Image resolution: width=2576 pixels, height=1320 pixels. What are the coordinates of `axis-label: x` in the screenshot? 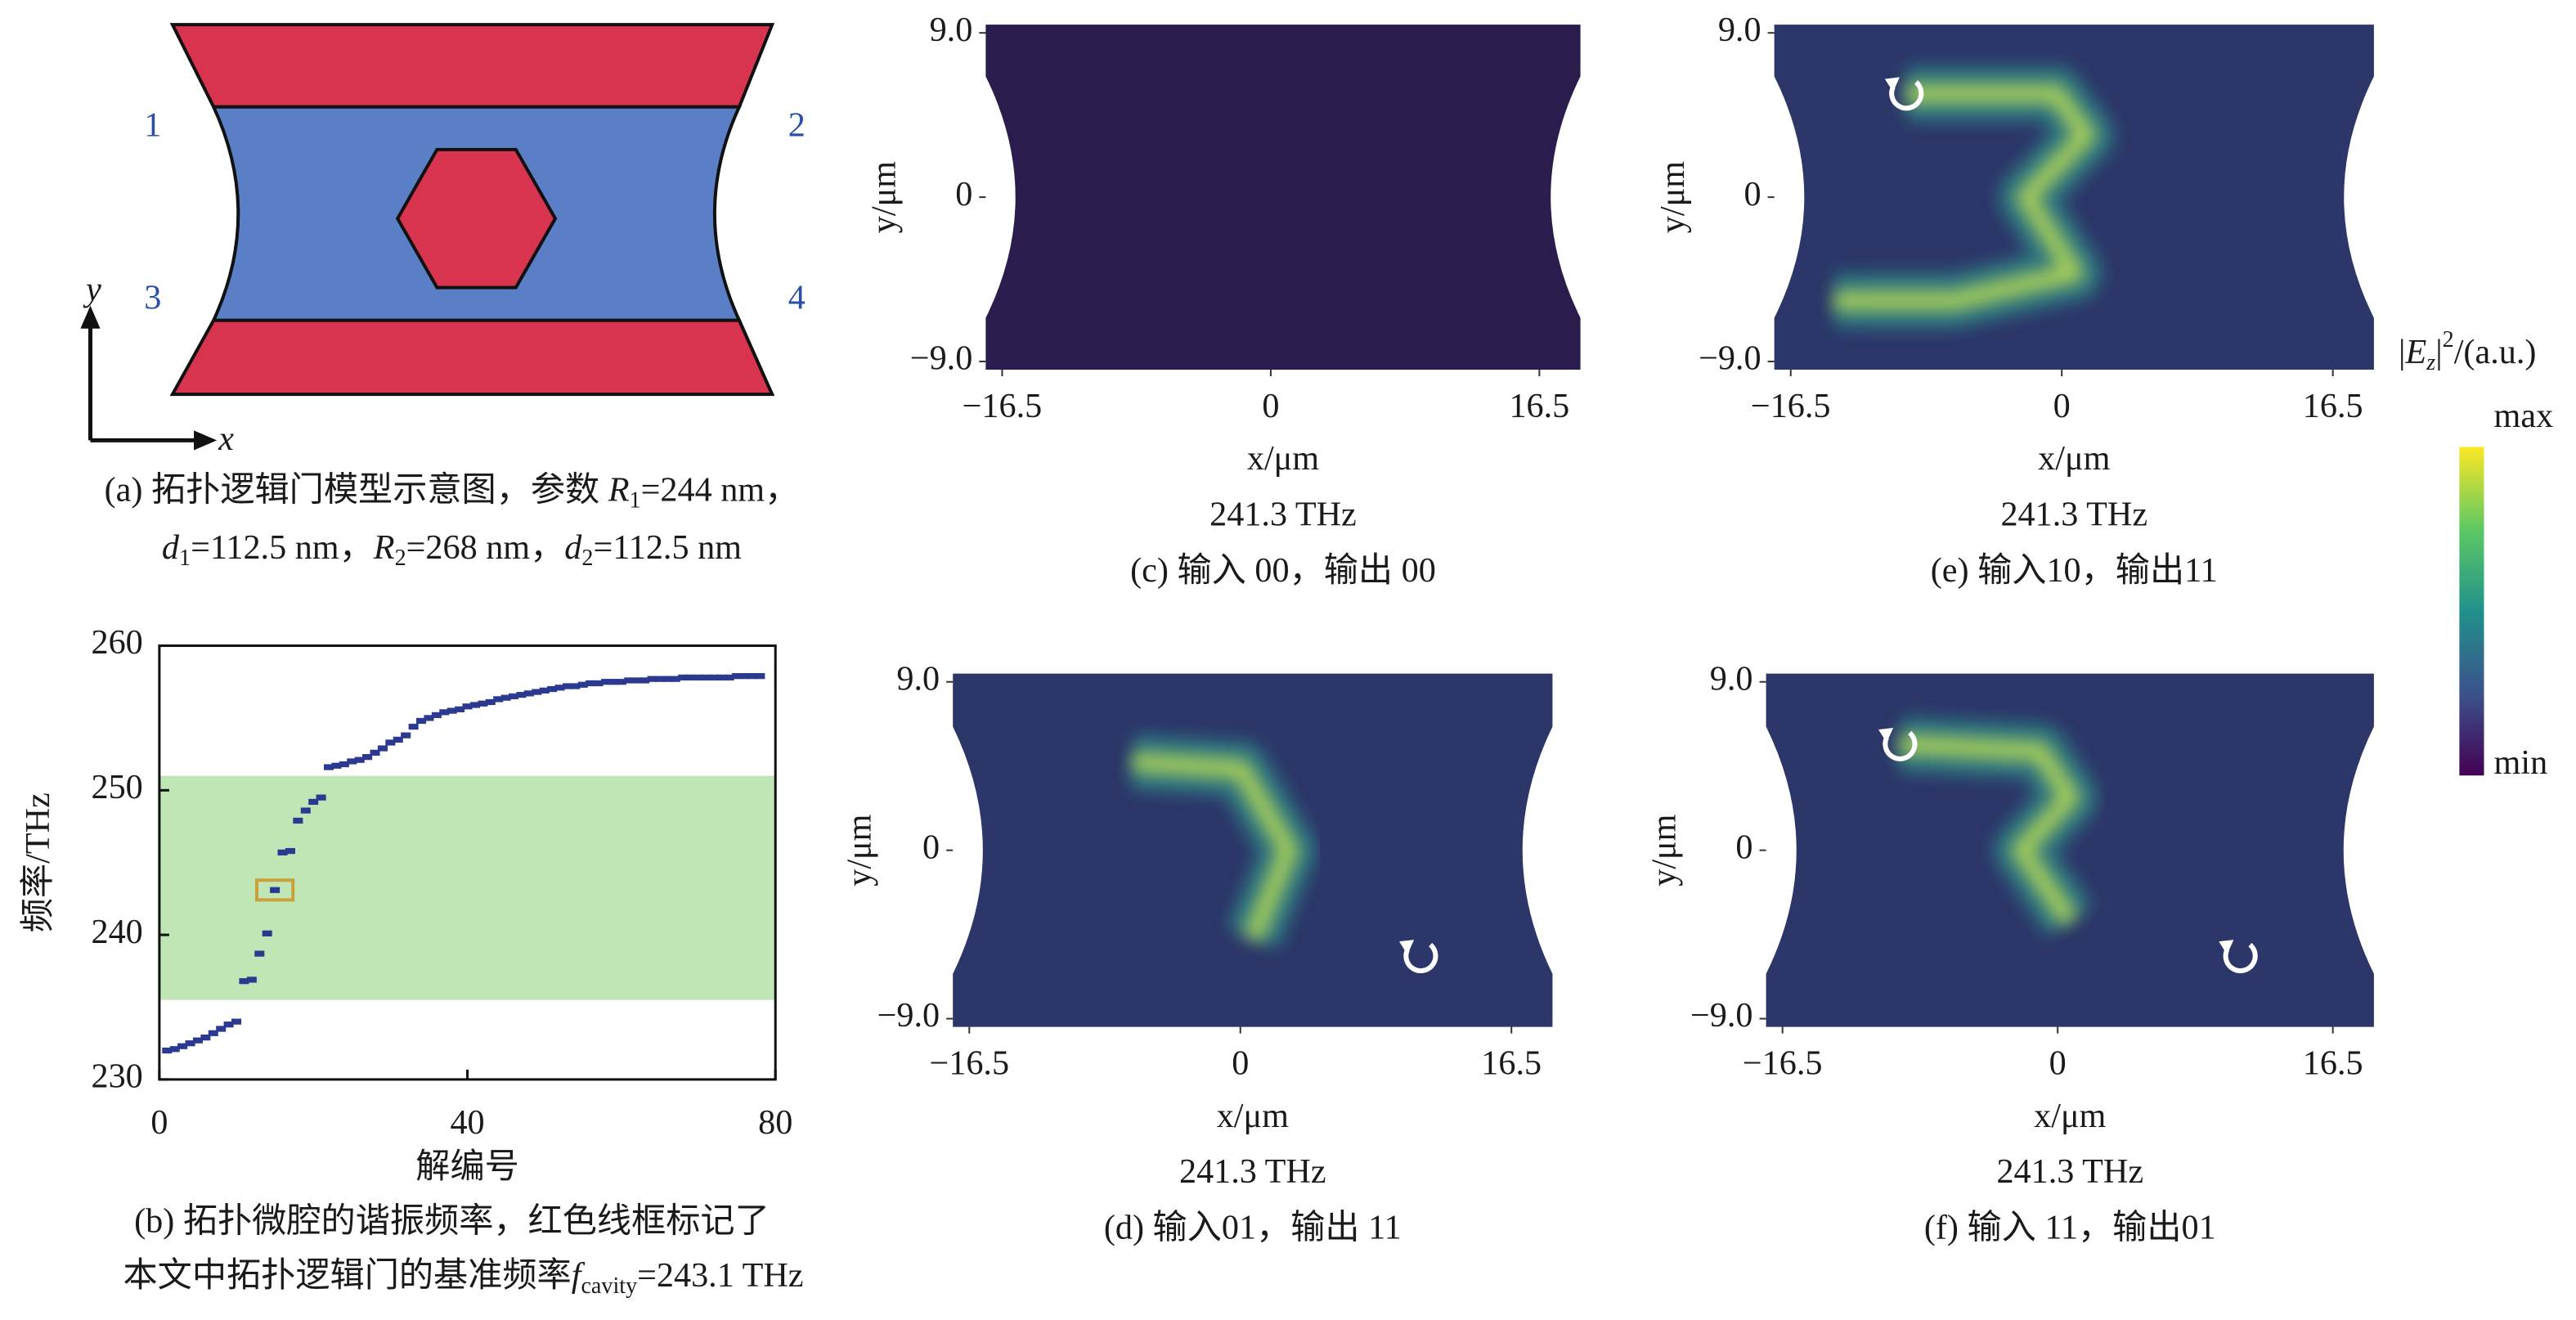 It's located at (226, 439).